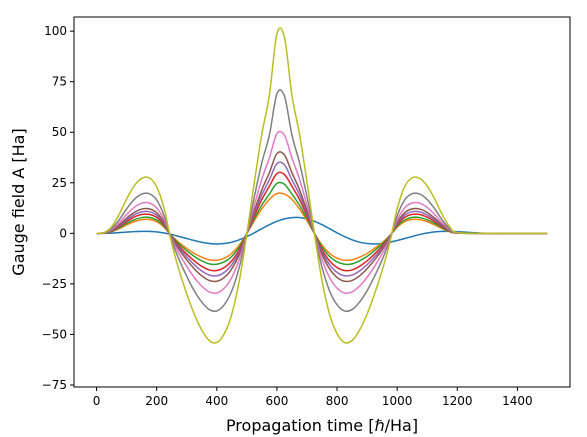 This screenshot has height=437, width=587. I want to click on x-tick-label: 1000, so click(397, 401).